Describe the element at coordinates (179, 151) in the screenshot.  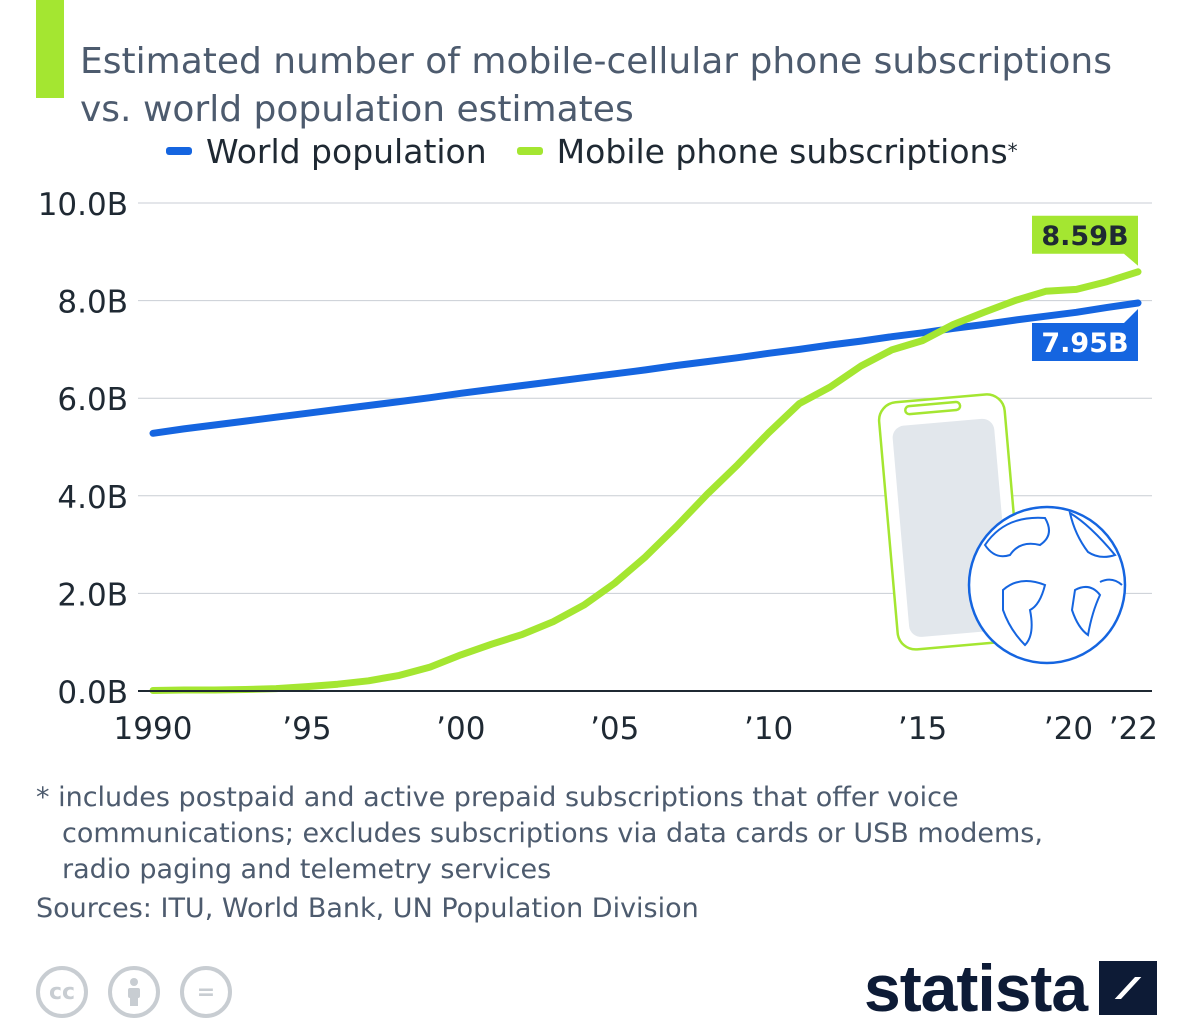
I see `legend-swatch-population` at that location.